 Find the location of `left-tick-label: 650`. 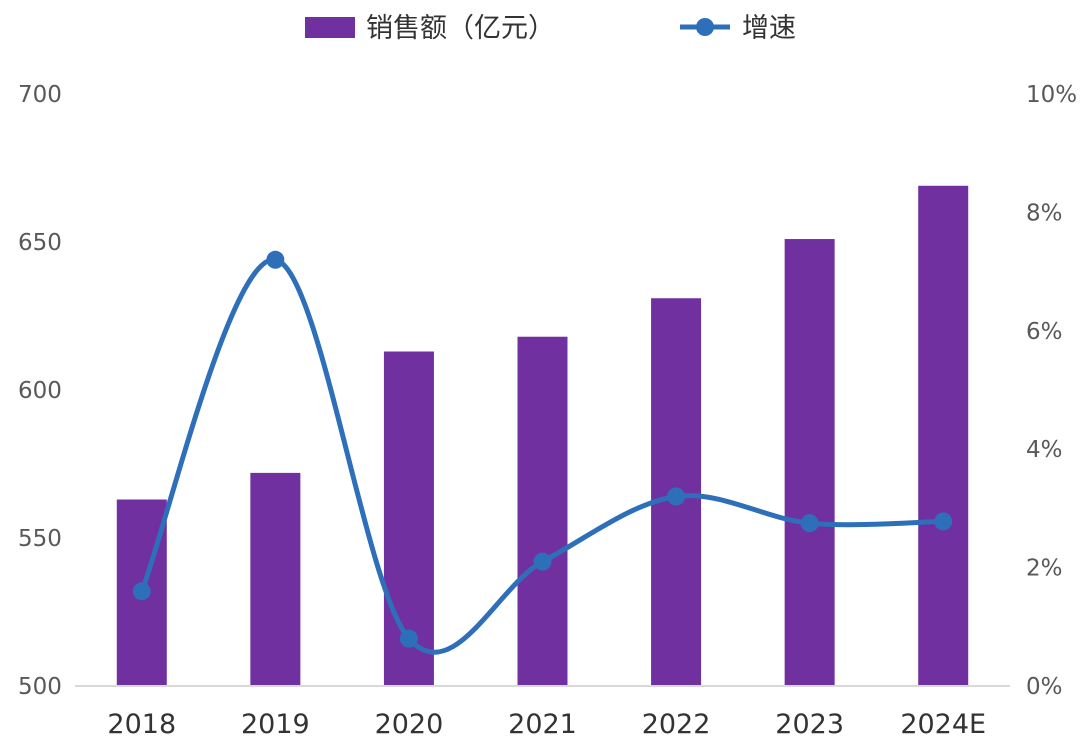

left-tick-label: 650 is located at coordinates (40, 243).